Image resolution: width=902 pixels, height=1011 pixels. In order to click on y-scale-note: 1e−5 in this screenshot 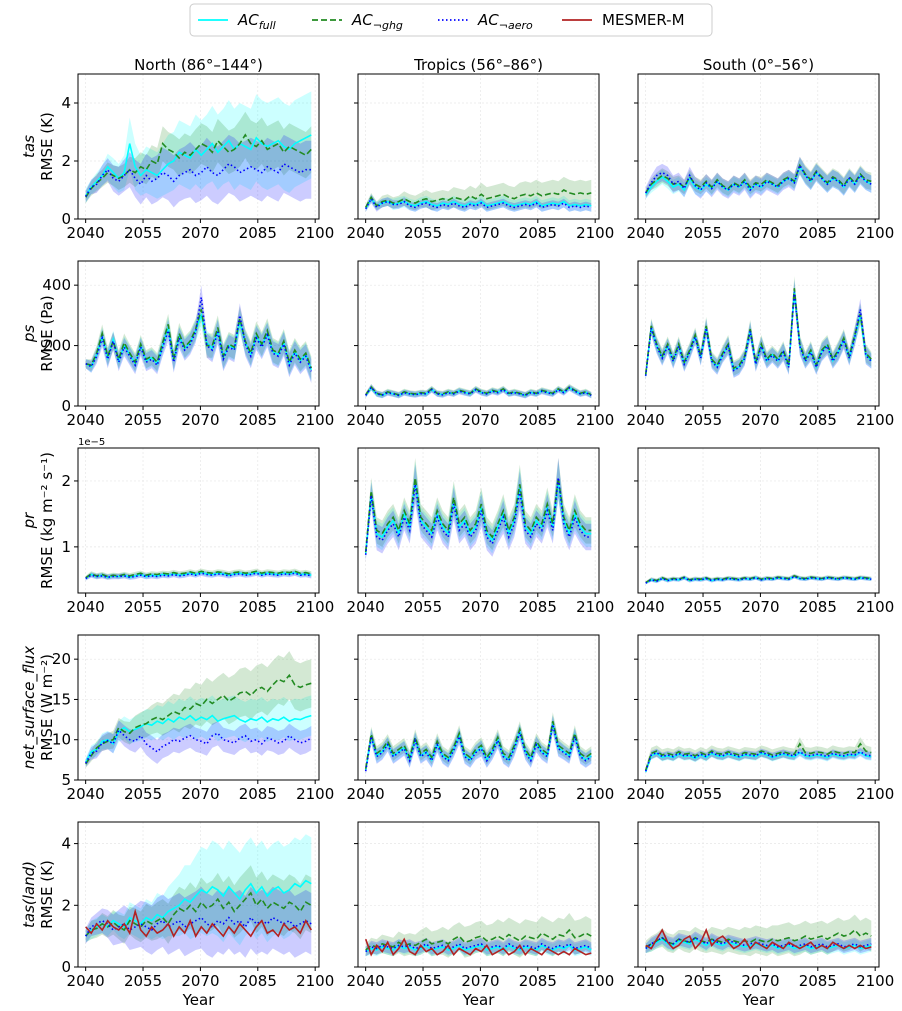, I will do `click(91, 442)`.